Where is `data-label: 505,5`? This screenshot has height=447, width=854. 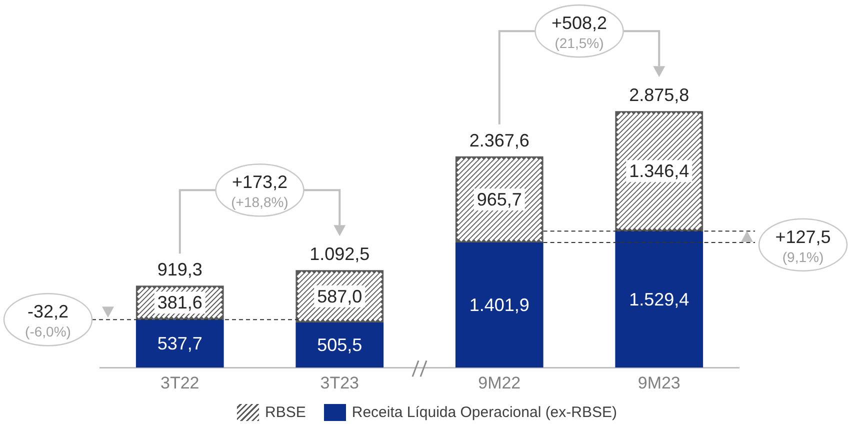 data-label: 505,5 is located at coordinates (339, 345).